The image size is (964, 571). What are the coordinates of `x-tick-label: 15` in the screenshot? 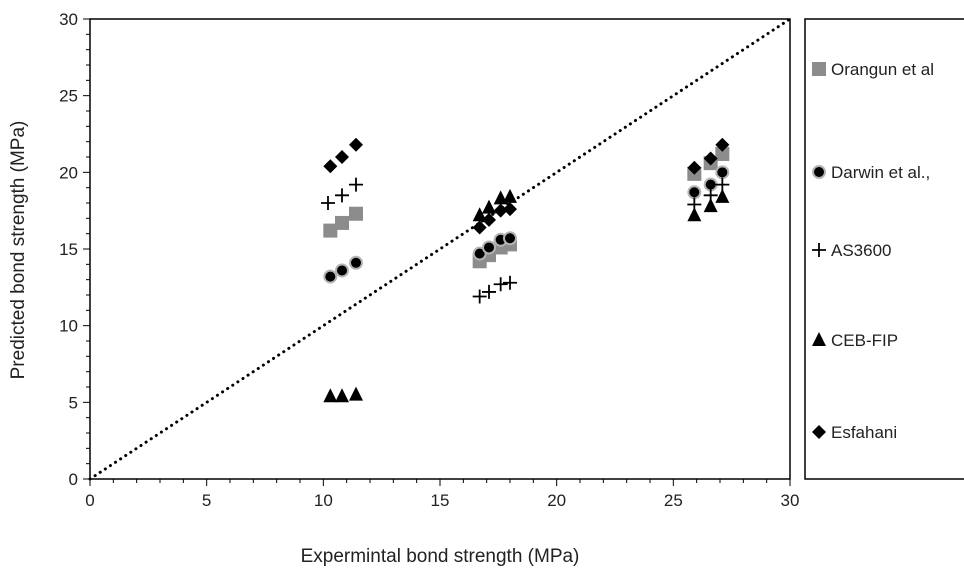 It's located at (440, 500).